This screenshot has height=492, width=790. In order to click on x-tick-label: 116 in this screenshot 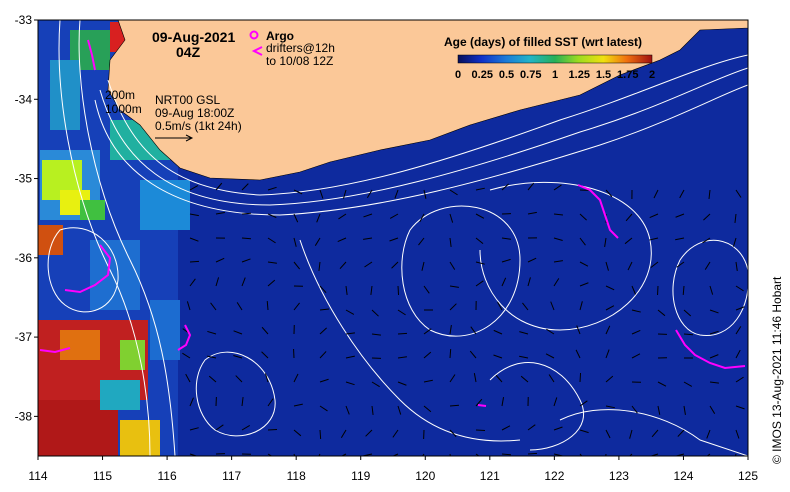, I will do `click(167, 476)`.